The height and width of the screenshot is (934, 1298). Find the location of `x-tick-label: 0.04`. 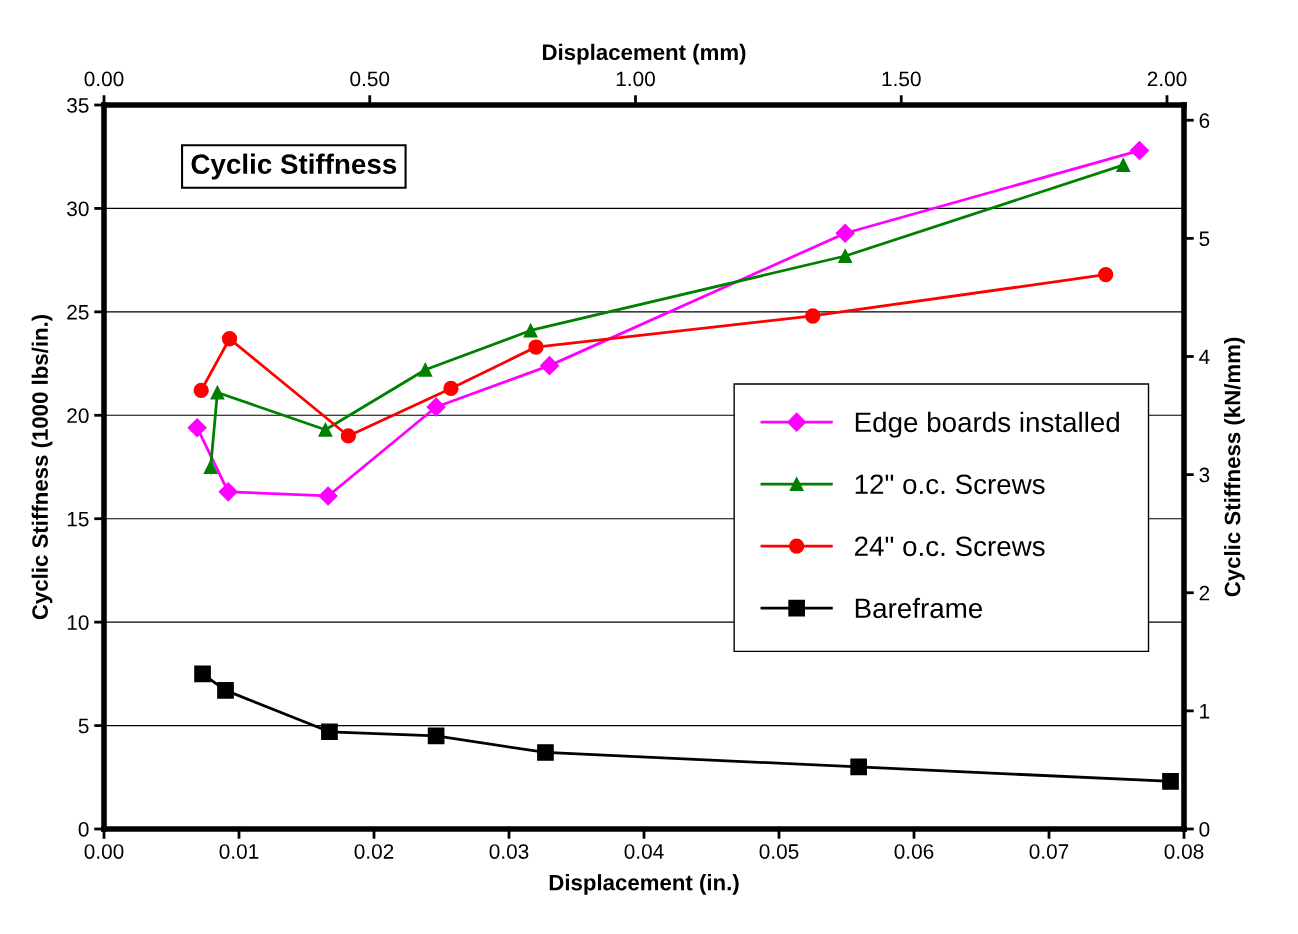

x-tick-label: 0.04 is located at coordinates (644, 851).